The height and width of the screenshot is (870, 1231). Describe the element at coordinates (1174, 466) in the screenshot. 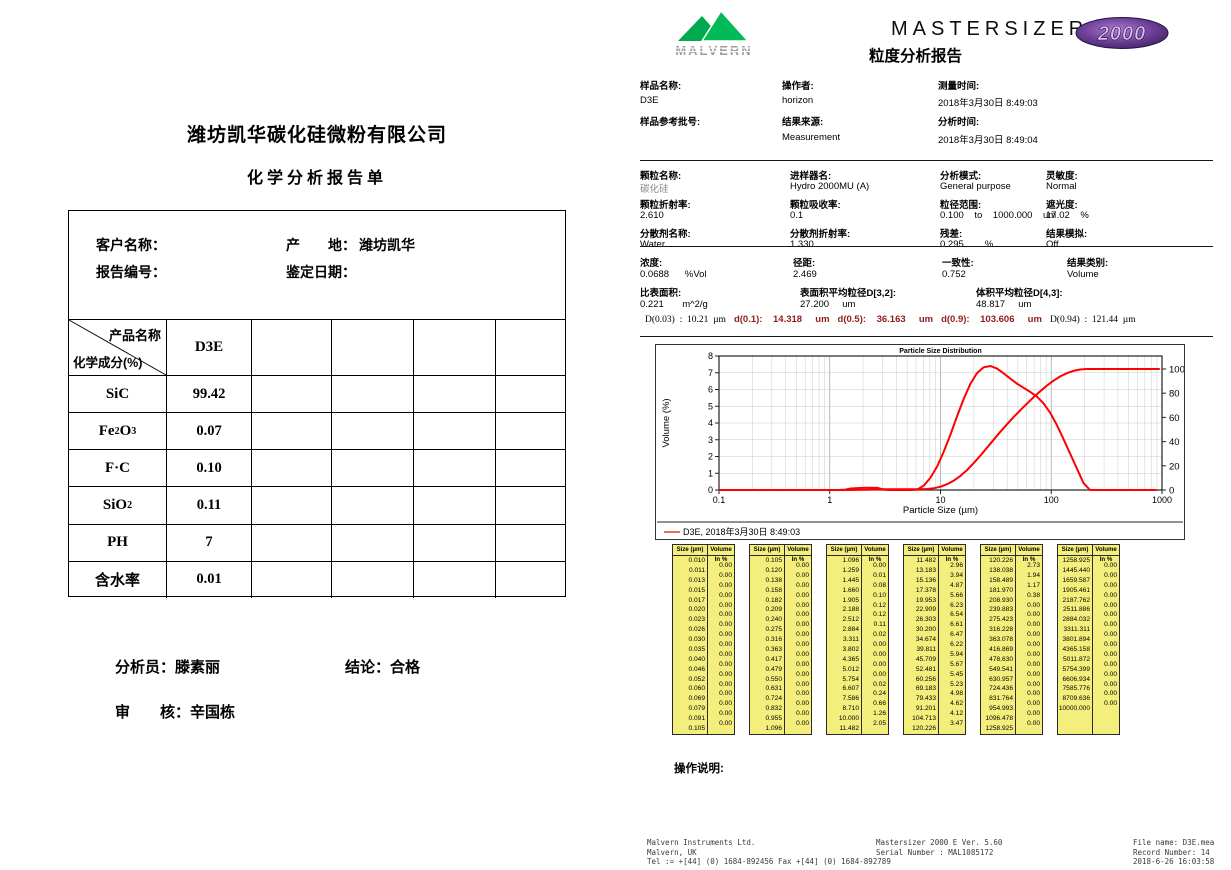

I see `svg-text: 20` at that location.